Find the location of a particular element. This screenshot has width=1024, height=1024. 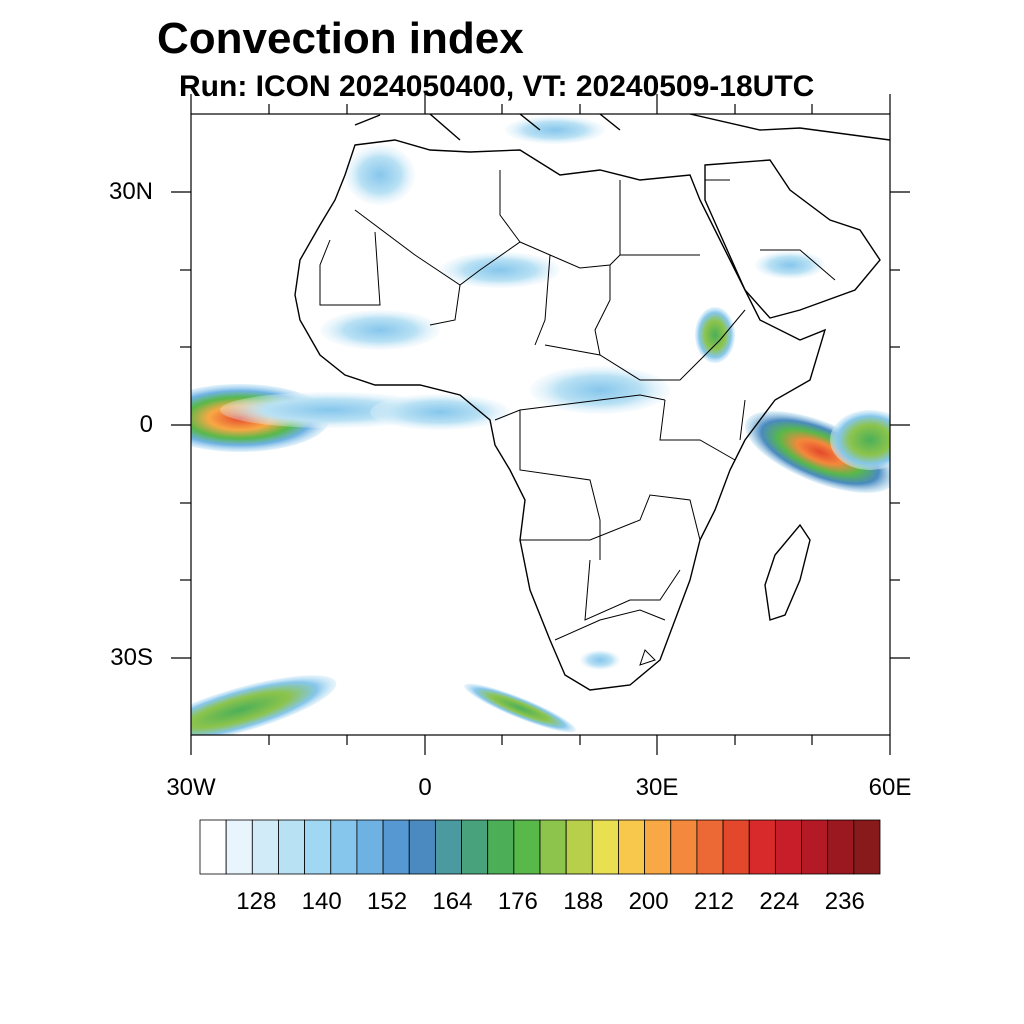

arabia-coastline is located at coordinates (792, 239).